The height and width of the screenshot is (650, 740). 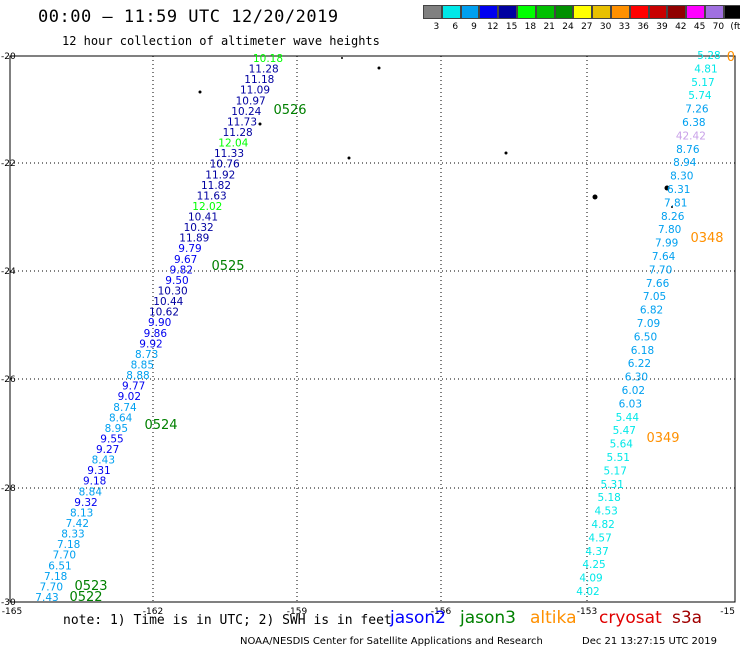 What do you see at coordinates (8, 272) in the screenshot?
I see `lat-tick-label: -24` at bounding box center [8, 272].